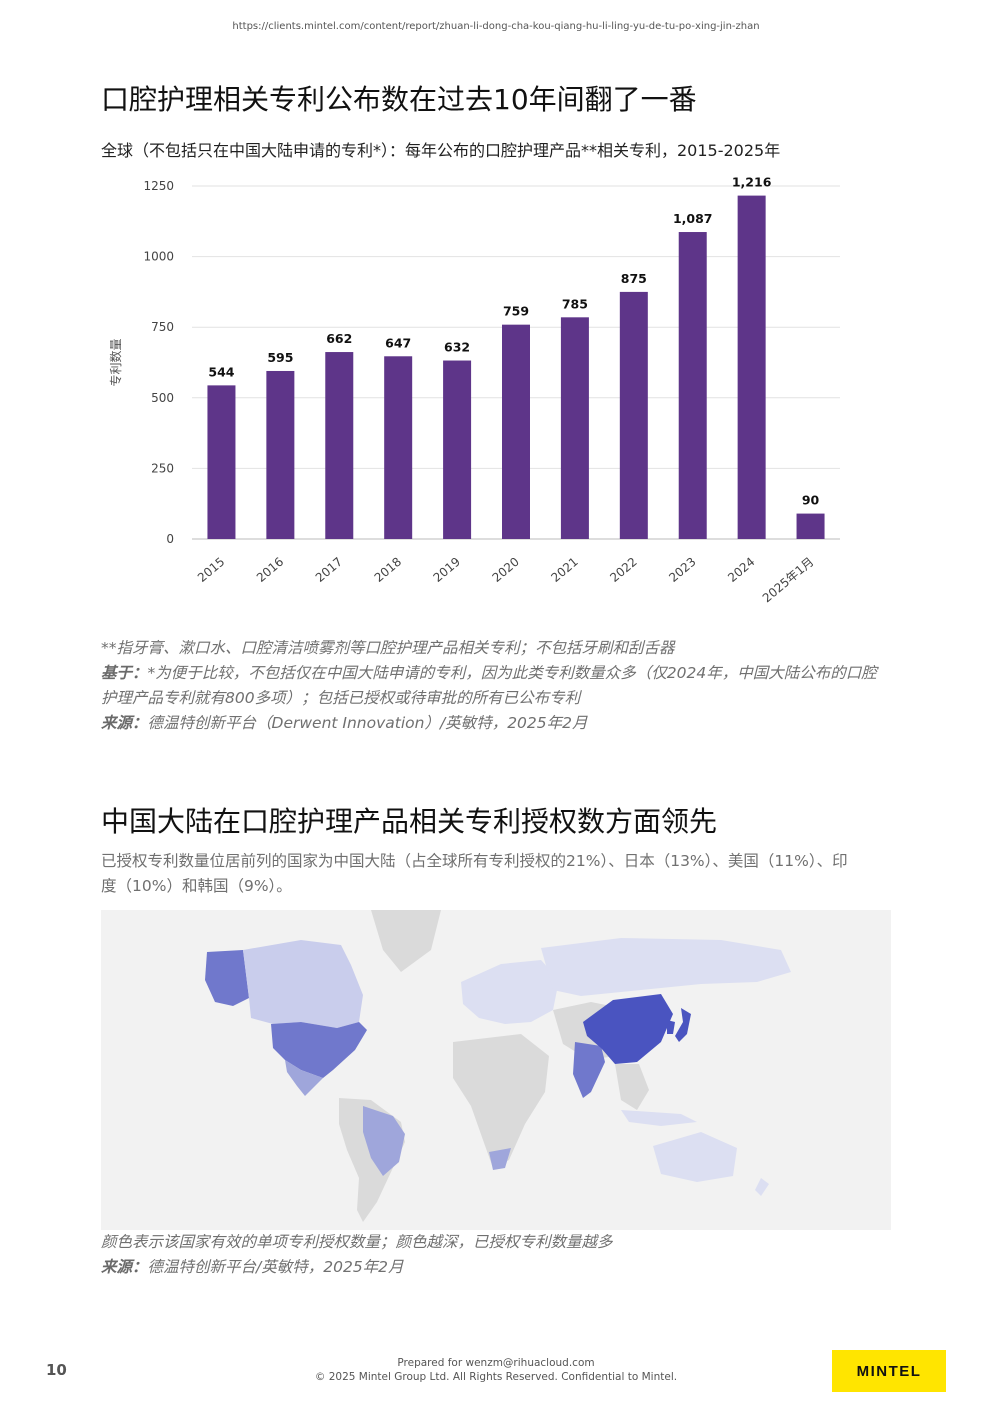 The image size is (992, 1403). Describe the element at coordinates (162, 468) in the screenshot. I see `y-tick-label: 250` at that location.